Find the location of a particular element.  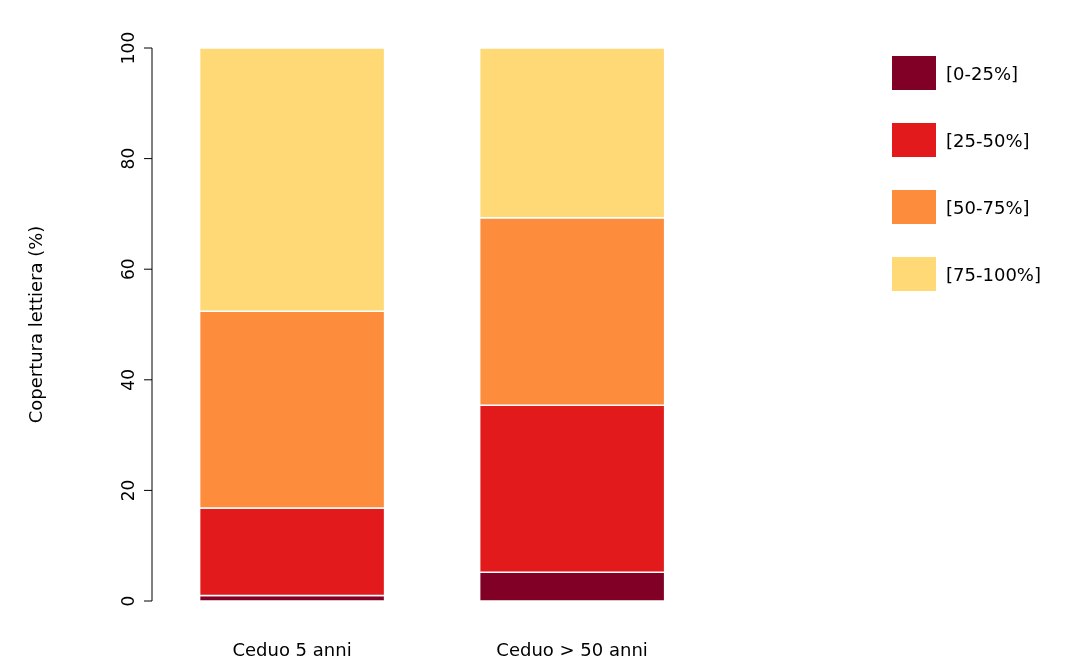

y-axis-title: Copertura lettiera (%) is located at coordinates (36, 324).